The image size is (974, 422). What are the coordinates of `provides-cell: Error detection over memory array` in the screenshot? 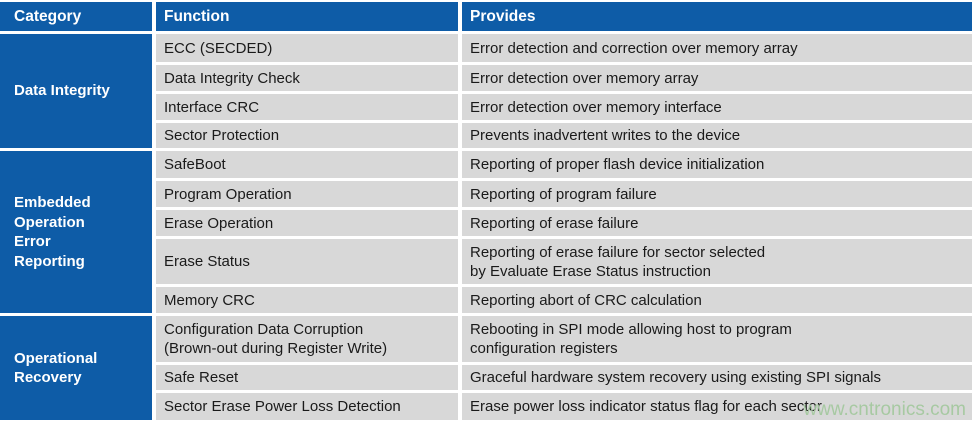 It's located at (717, 78).